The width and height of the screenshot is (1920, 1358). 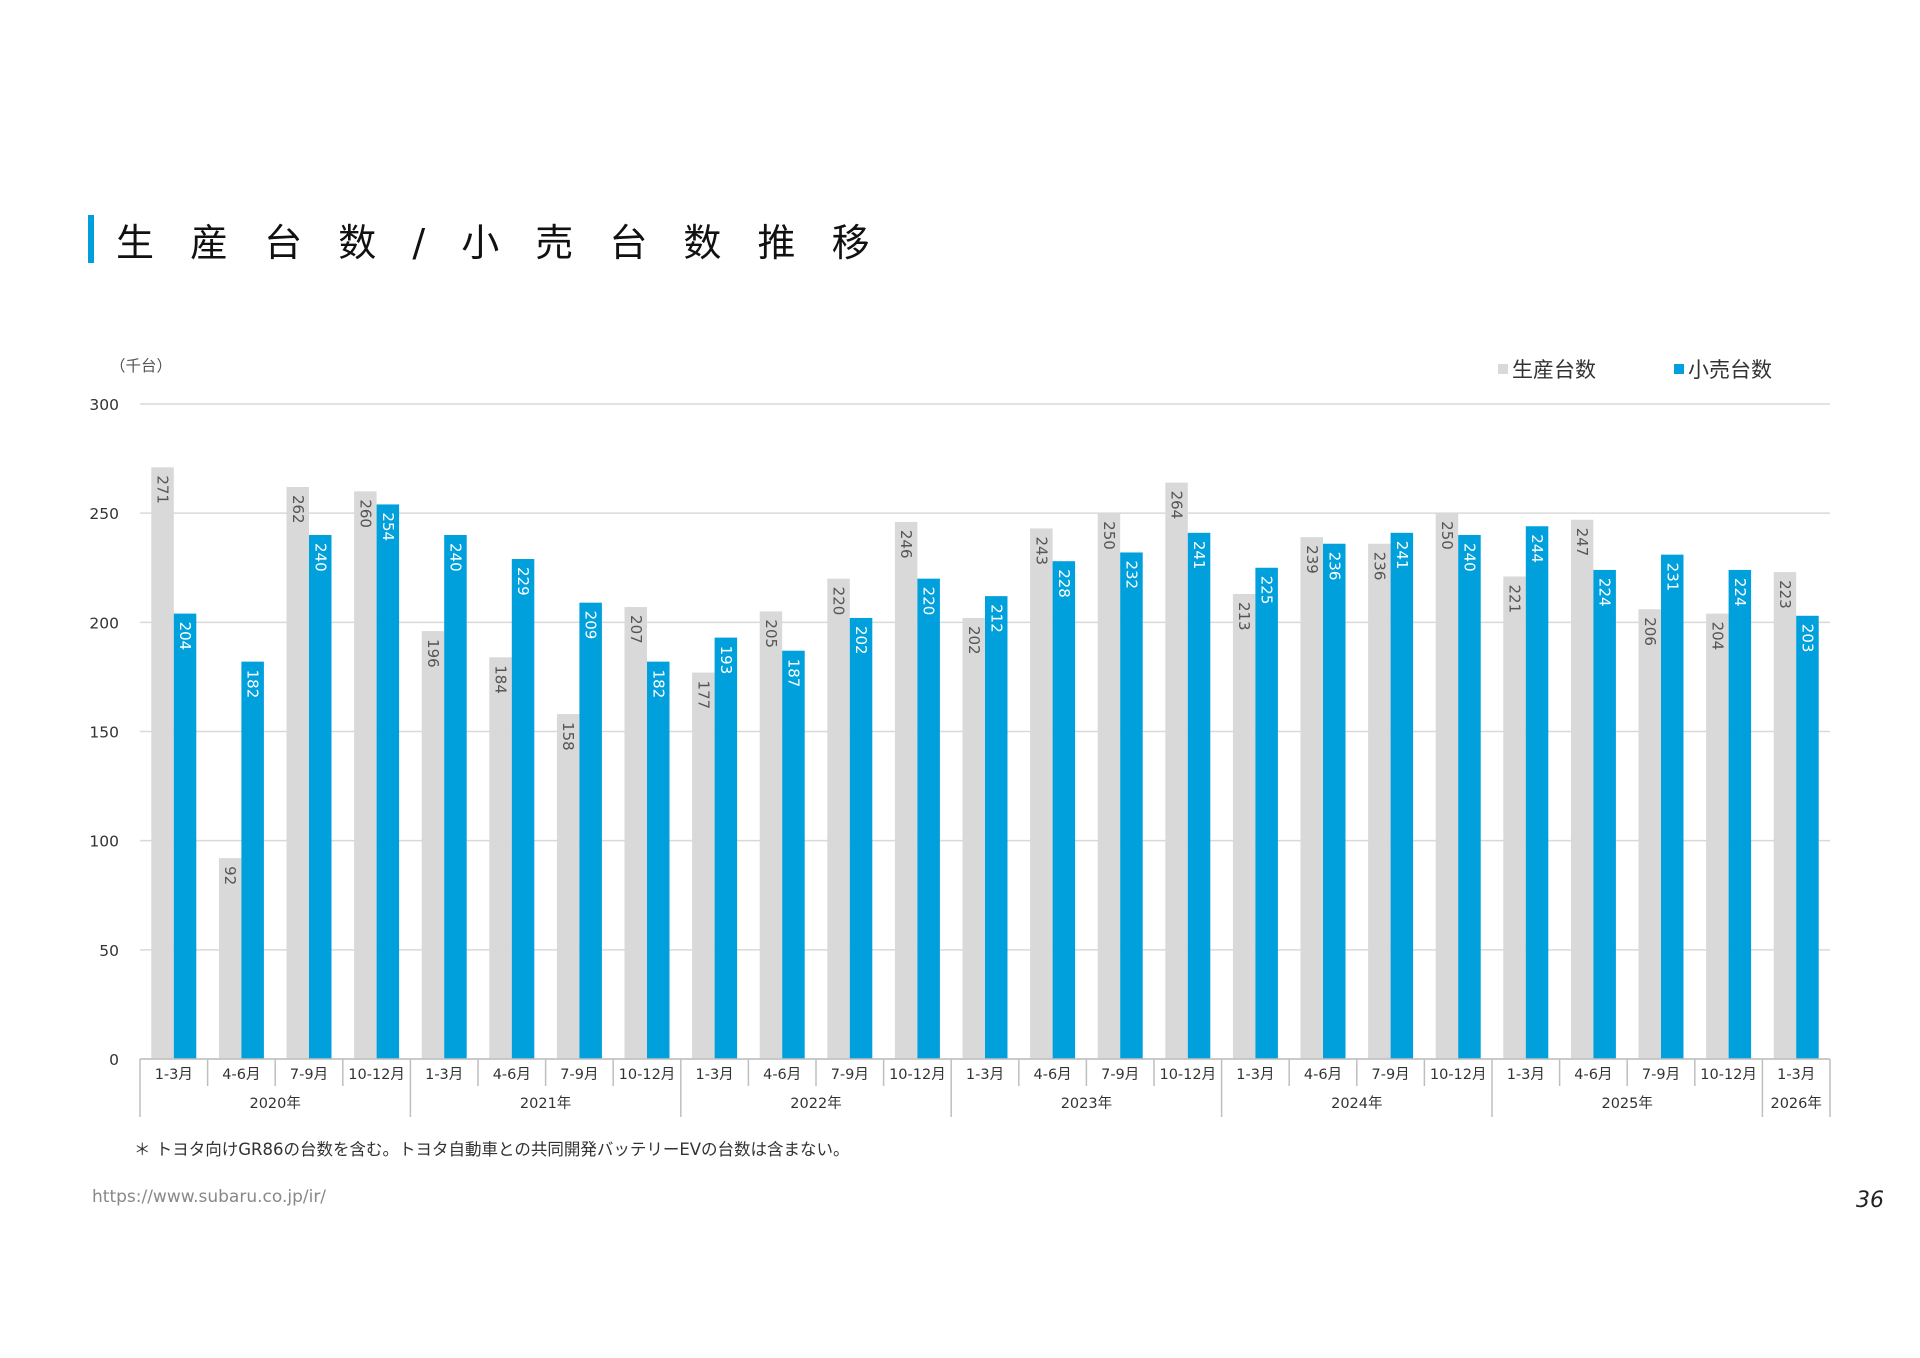 I want to click on retail-data-label: 202, so click(x=861, y=640).